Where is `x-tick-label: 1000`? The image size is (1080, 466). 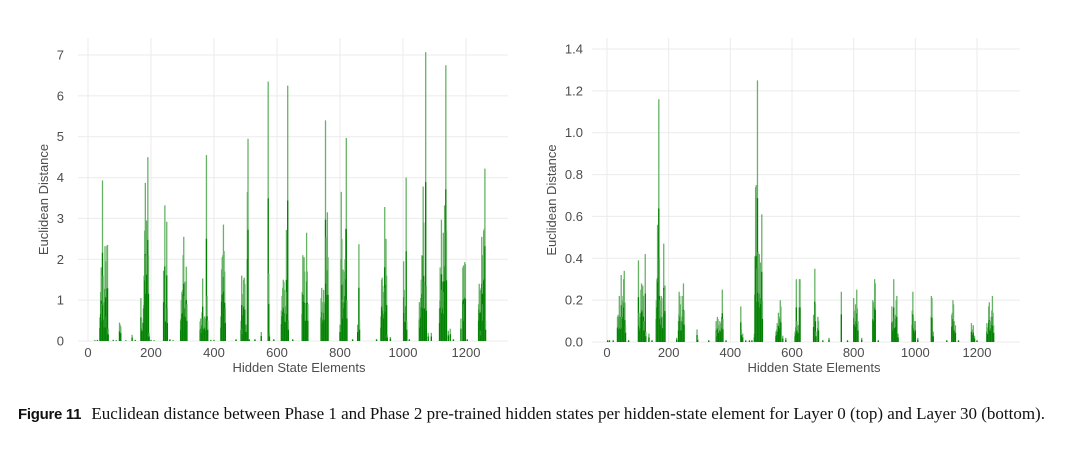
x-tick-label: 1000 is located at coordinates (915, 352).